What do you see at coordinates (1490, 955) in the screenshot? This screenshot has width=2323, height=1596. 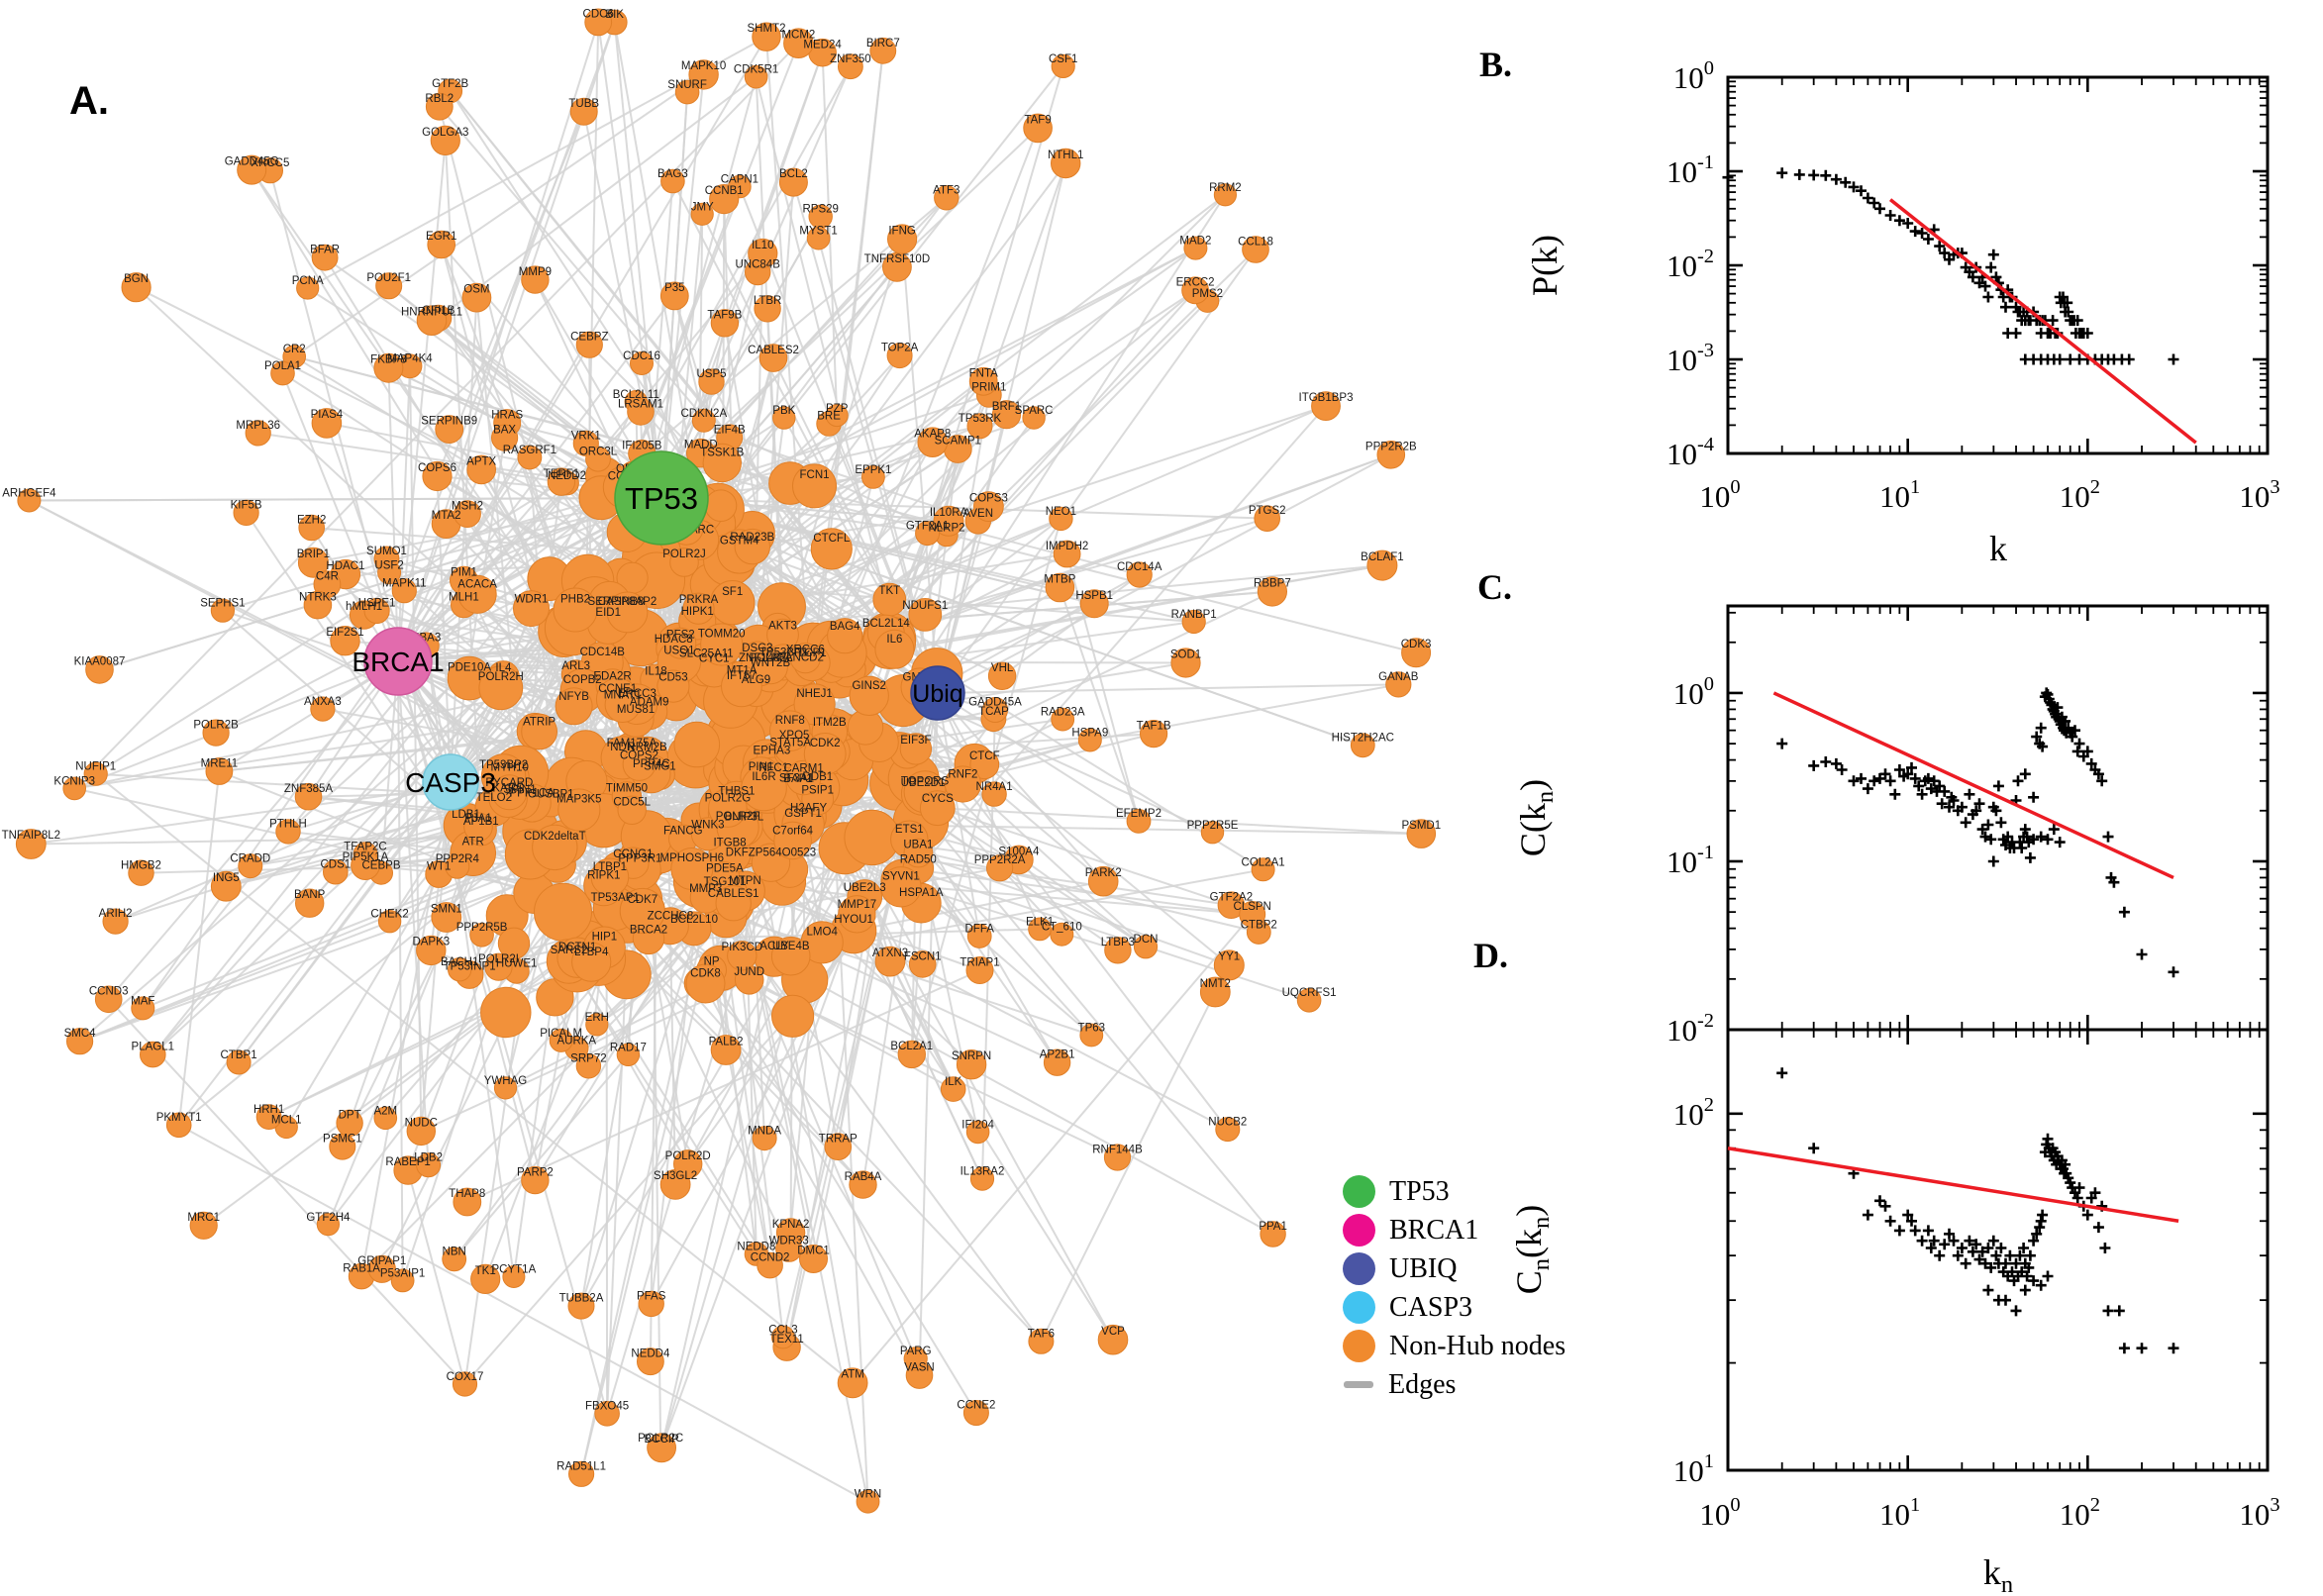 I see `panel-label-d: D.` at bounding box center [1490, 955].